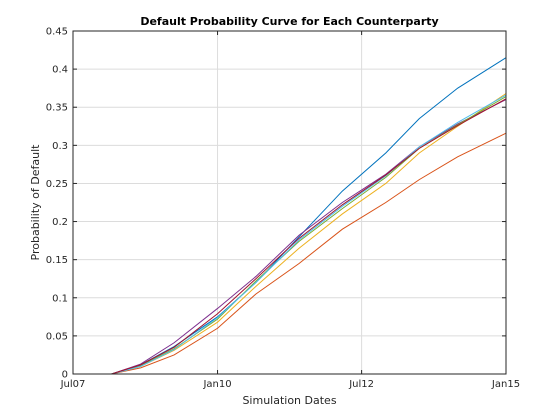 The image size is (560, 420). Describe the element at coordinates (60, 70) in the screenshot. I see `y-tick-label: 0.4` at that location.